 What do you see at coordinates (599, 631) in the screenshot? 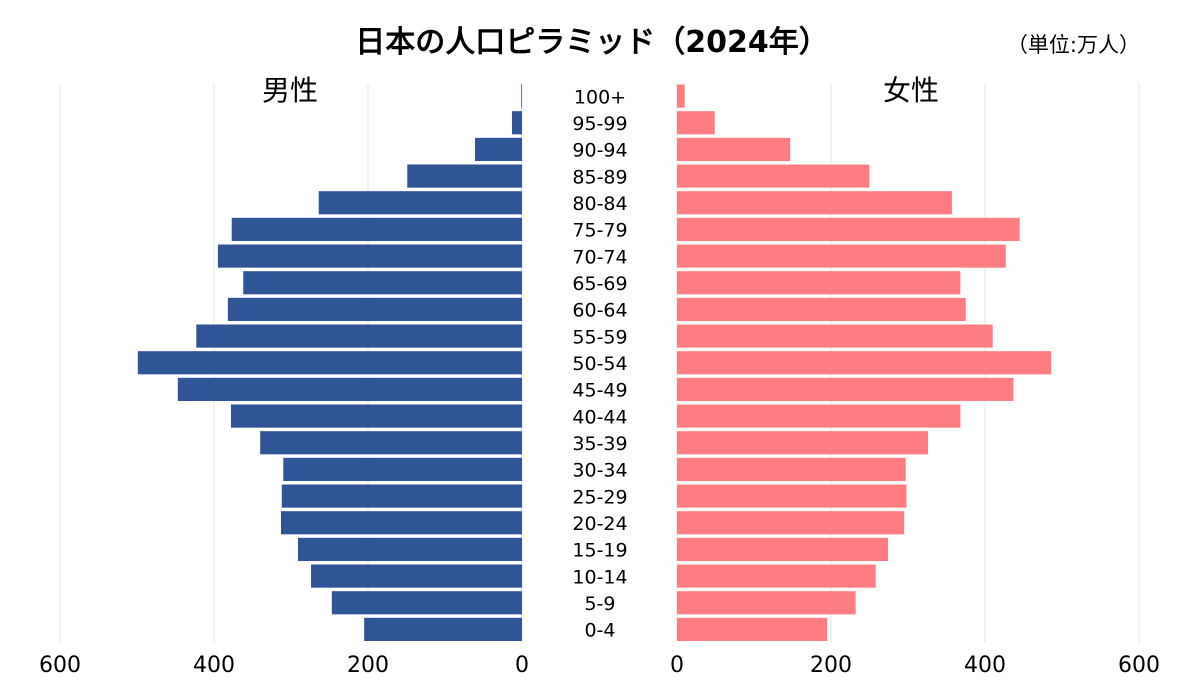
I see `age-label: 0-4` at bounding box center [599, 631].